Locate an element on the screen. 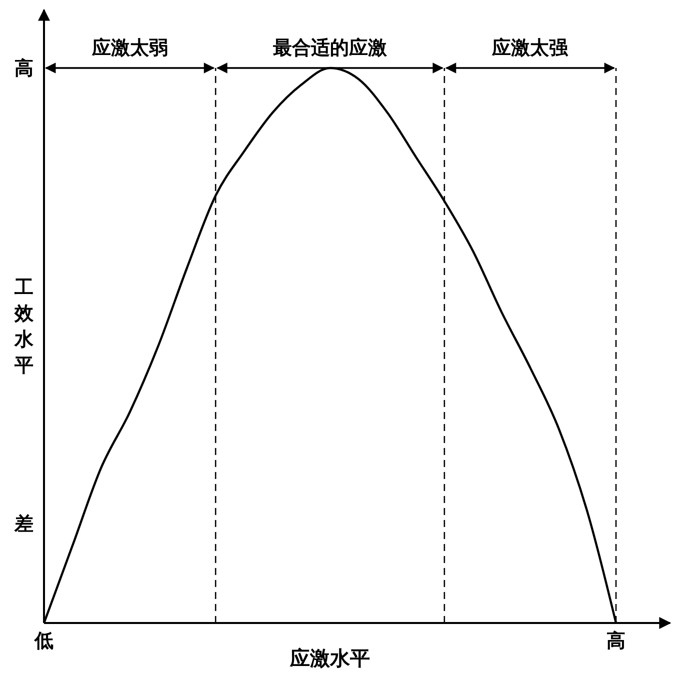  x-axis-title: 应激水平 is located at coordinates (329, 658).